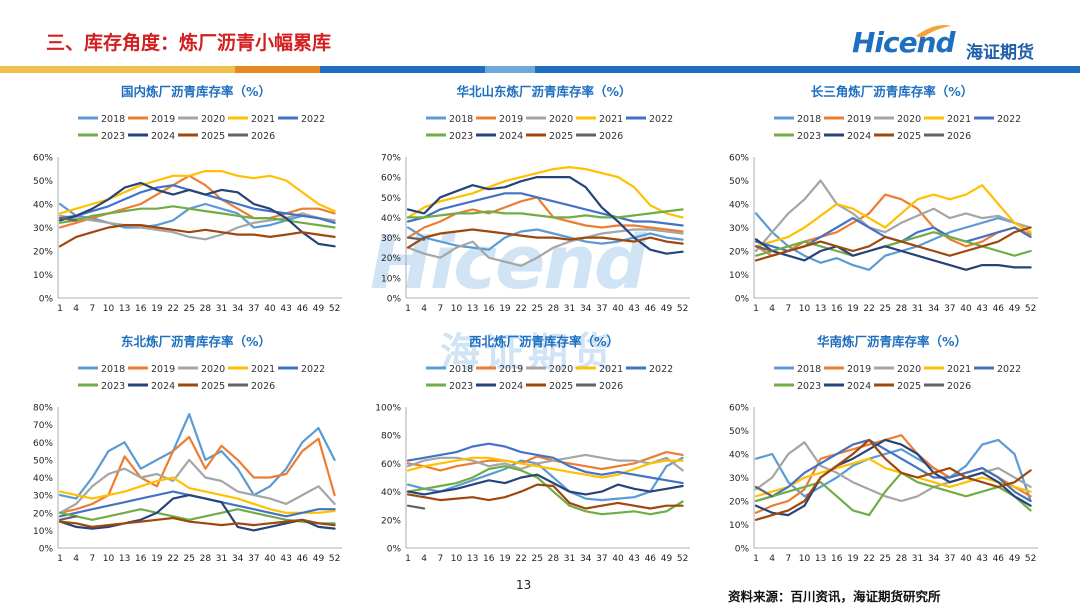 This screenshot has width=1080, height=607. Describe the element at coordinates (601, 559) in the screenshot. I see `x-tick-label: 37` at that location.